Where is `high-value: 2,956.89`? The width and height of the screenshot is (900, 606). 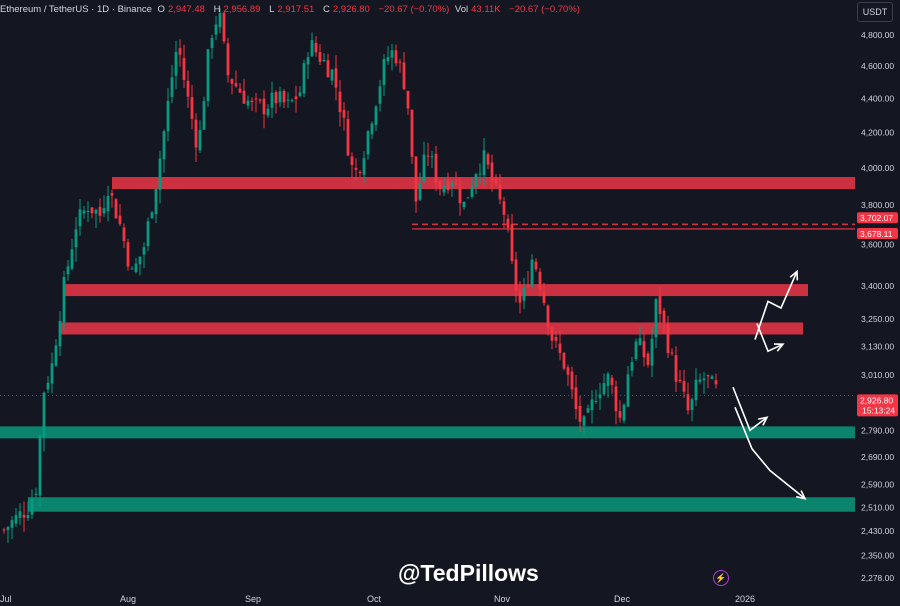
high-value: 2,956.89 is located at coordinates (242, 9).